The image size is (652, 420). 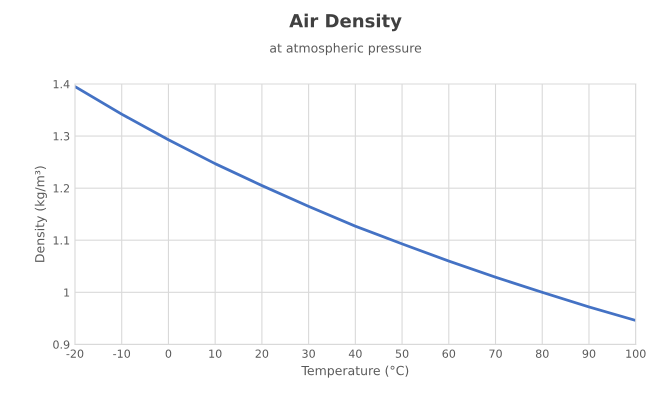 What do you see at coordinates (121, 353) in the screenshot?
I see `x-tick-label: -10` at bounding box center [121, 353].